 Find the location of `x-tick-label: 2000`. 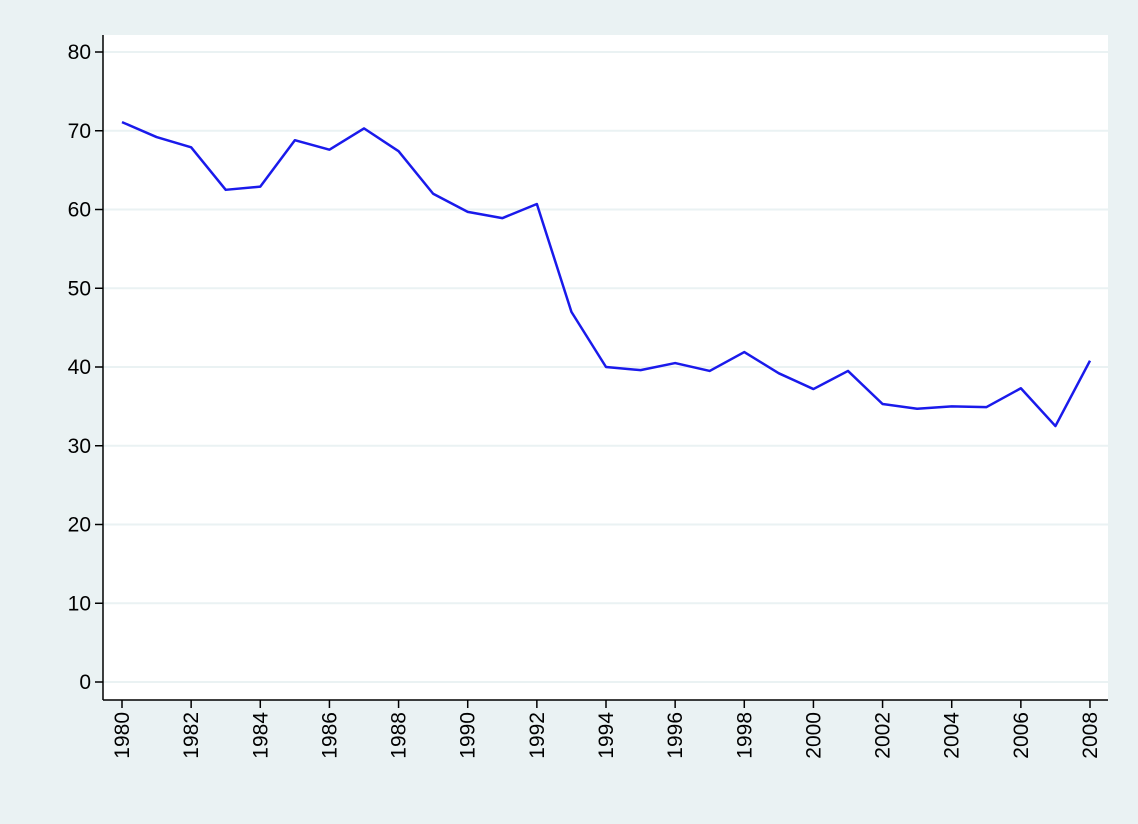

x-tick-label: 2000 is located at coordinates (813, 735).